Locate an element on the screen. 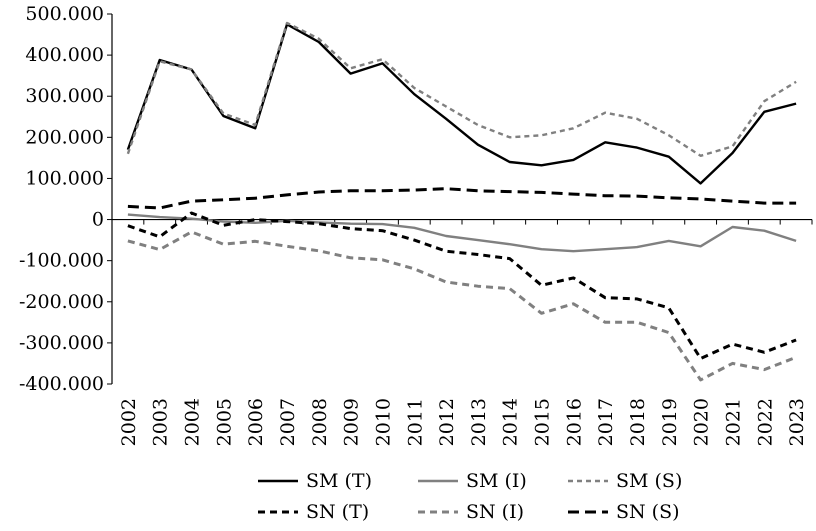 Image resolution: width=816 pixels, height=531 pixels. x-tick-label: 2023 is located at coordinates (797, 422).